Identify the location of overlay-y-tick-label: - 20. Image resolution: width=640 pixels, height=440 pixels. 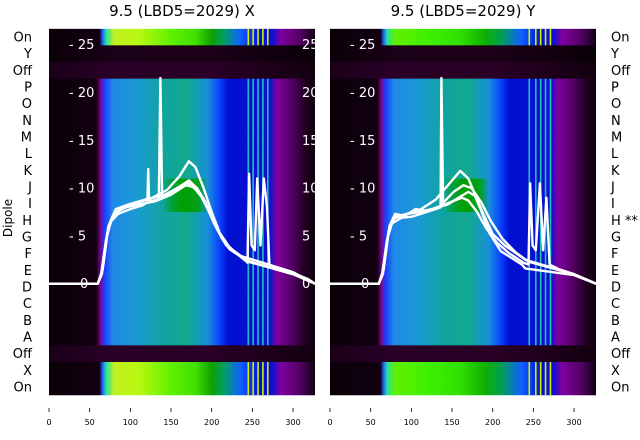
(362, 93).